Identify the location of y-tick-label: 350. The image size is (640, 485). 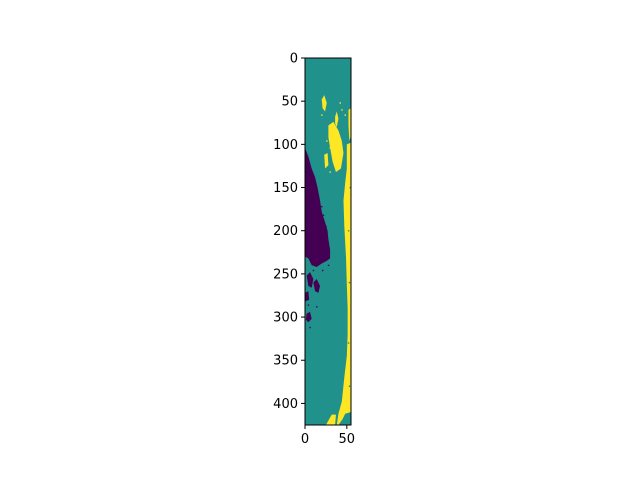
(285, 361).